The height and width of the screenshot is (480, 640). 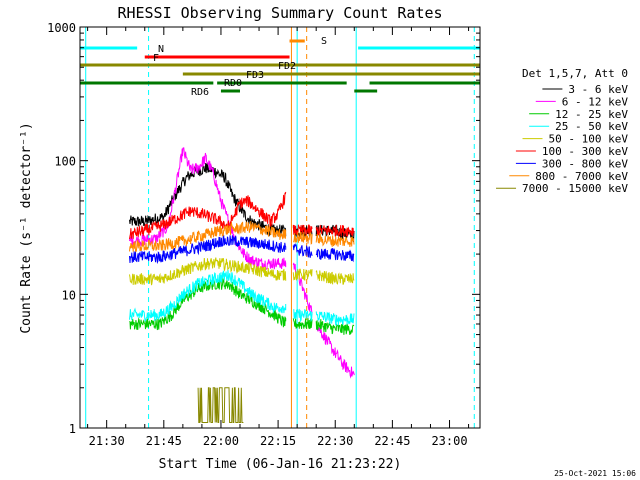 I want to click on legend-header: Det 1,5,7, Att 0, so click(x=575, y=73).